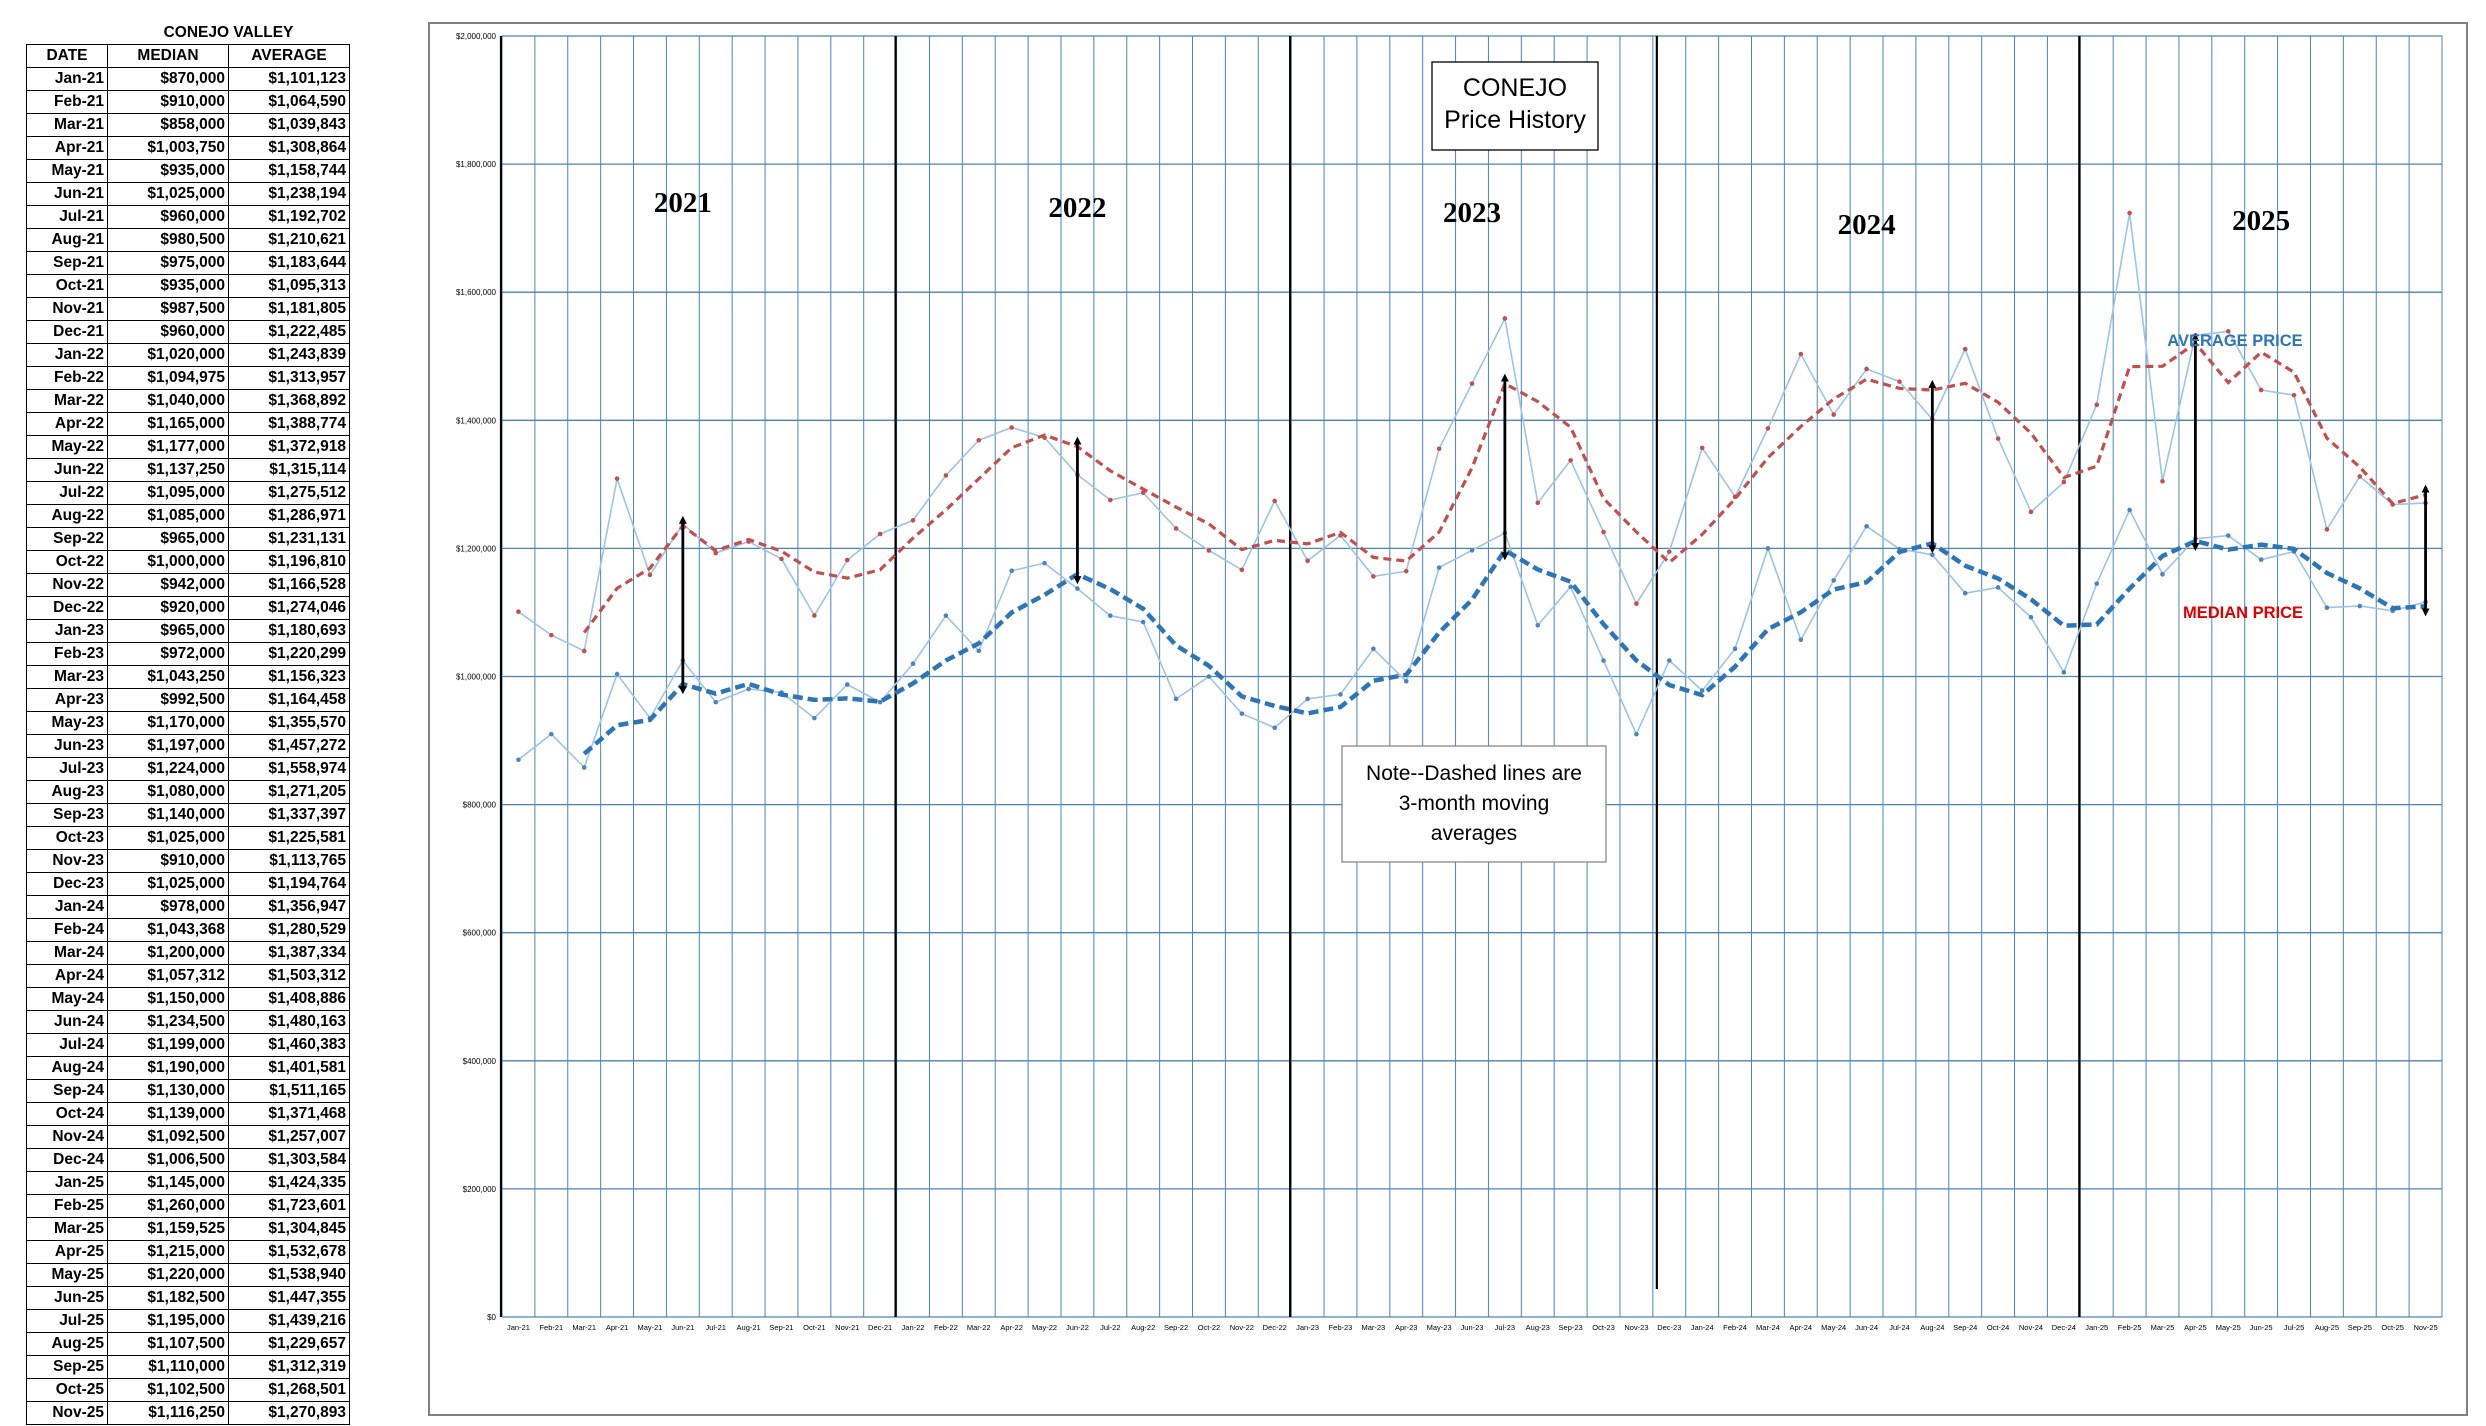 This screenshot has width=2486, height=1426. Describe the element at coordinates (289, 263) in the screenshot. I see `row-average: $1,183,644` at that location.